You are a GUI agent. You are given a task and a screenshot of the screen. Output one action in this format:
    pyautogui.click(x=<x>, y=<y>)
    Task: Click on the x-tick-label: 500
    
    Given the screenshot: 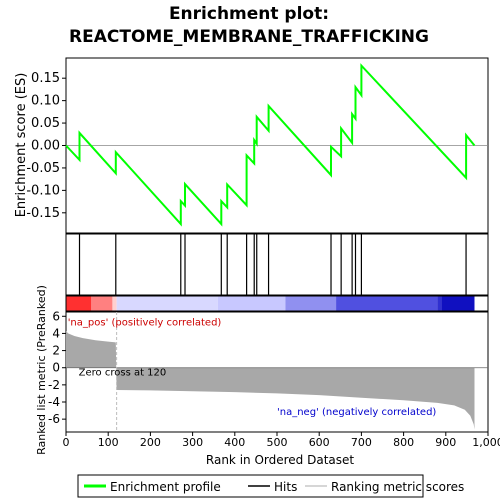 What is the action you would take?
    pyautogui.click(x=277, y=442)
    